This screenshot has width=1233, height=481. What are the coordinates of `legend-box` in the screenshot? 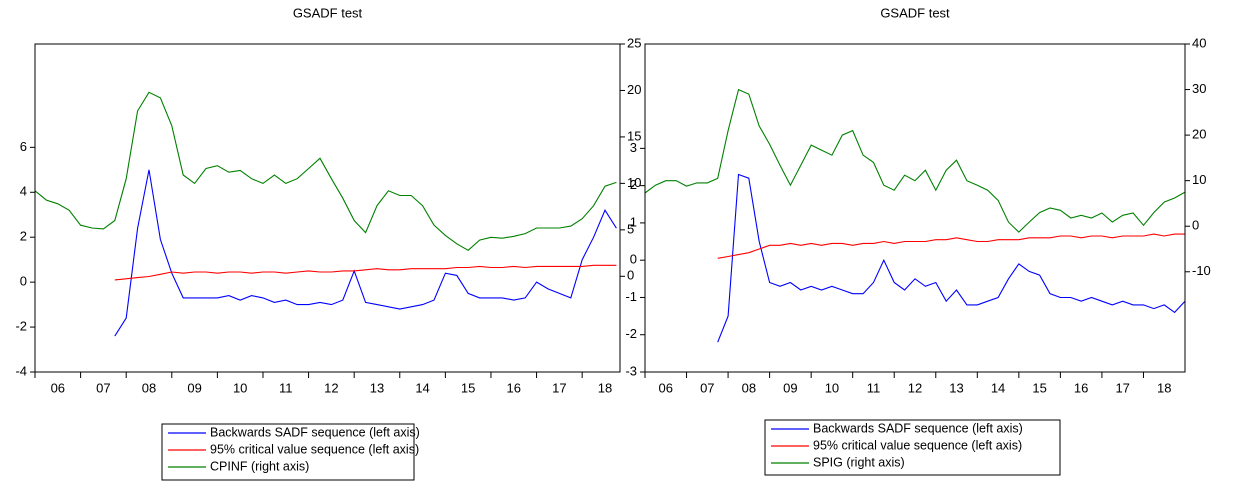 It's located at (912, 447).